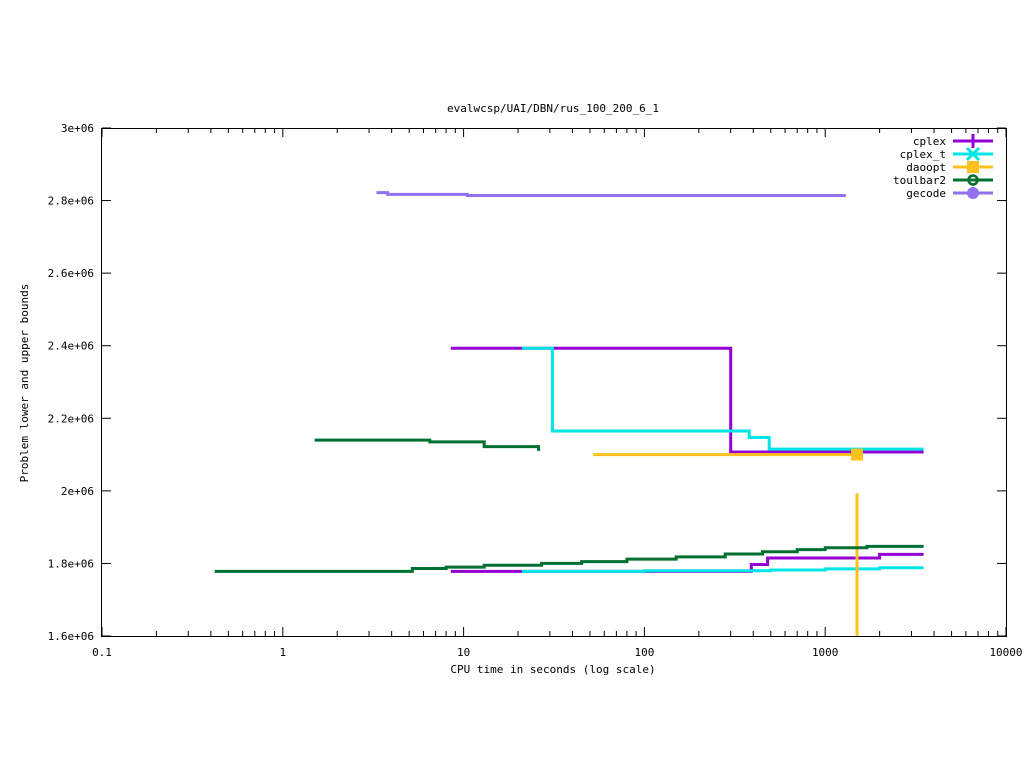 Image resolution: width=1024 pixels, height=768 pixels. I want to click on legend-item-toulbar2: toulbar2, so click(943, 180).